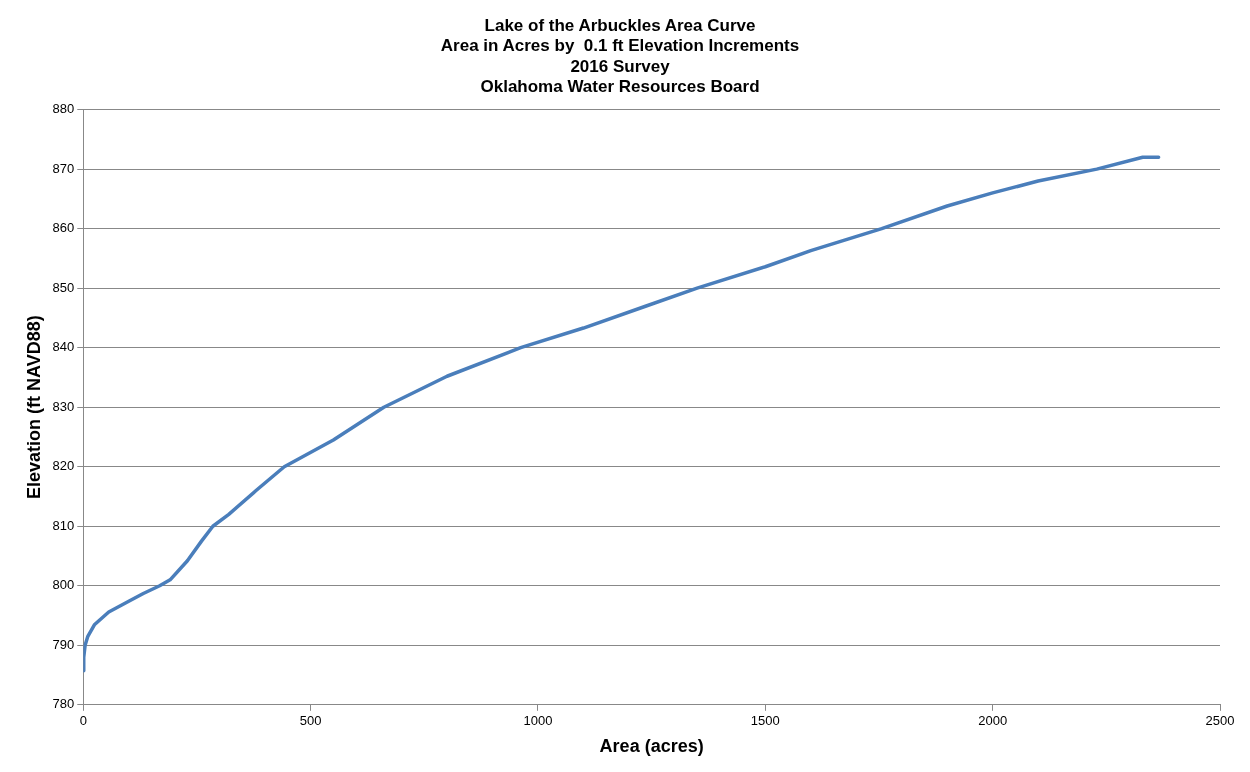 The width and height of the screenshot is (1250, 772). I want to click on y-tick-label: 880, so click(63, 109).